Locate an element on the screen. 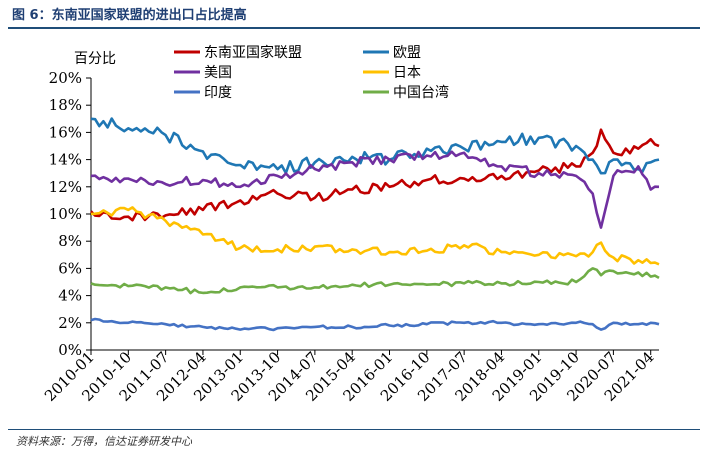  y-tick-label: 4% is located at coordinates (70, 296).